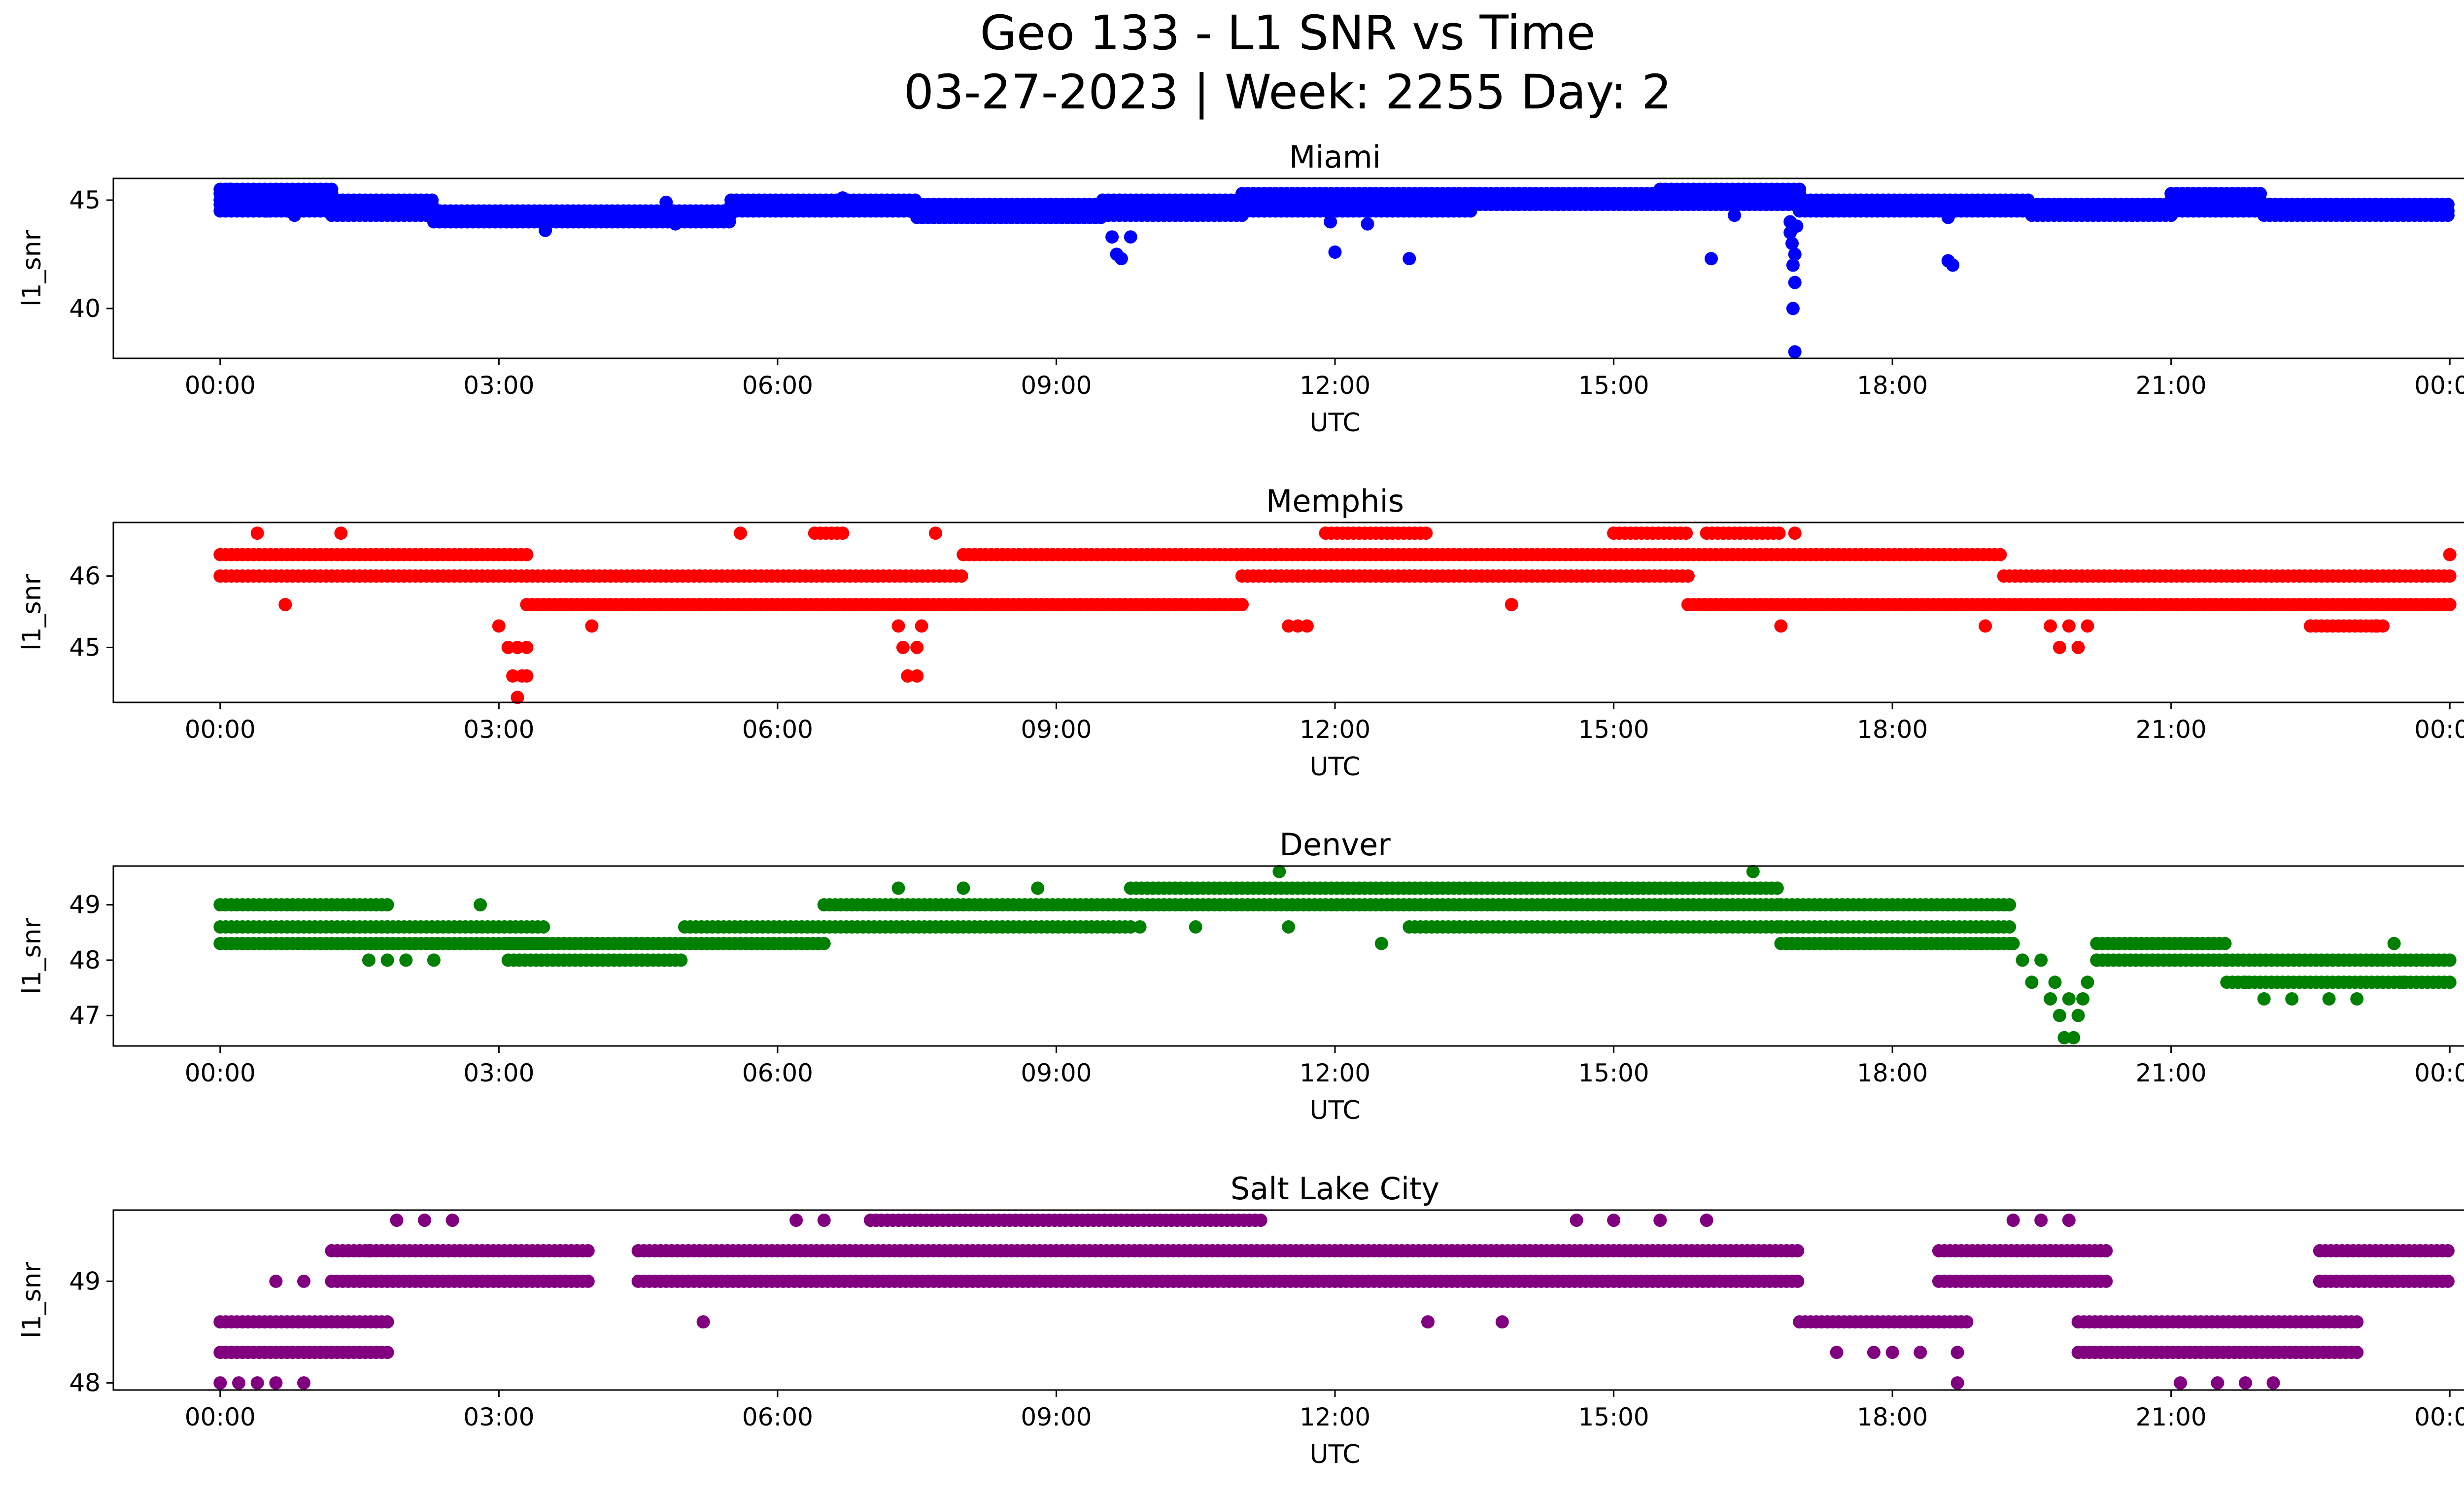 The width and height of the screenshot is (2464, 1495). What do you see at coordinates (1613, 729) in the screenshot?
I see `x-tick-label: 15:00` at bounding box center [1613, 729].